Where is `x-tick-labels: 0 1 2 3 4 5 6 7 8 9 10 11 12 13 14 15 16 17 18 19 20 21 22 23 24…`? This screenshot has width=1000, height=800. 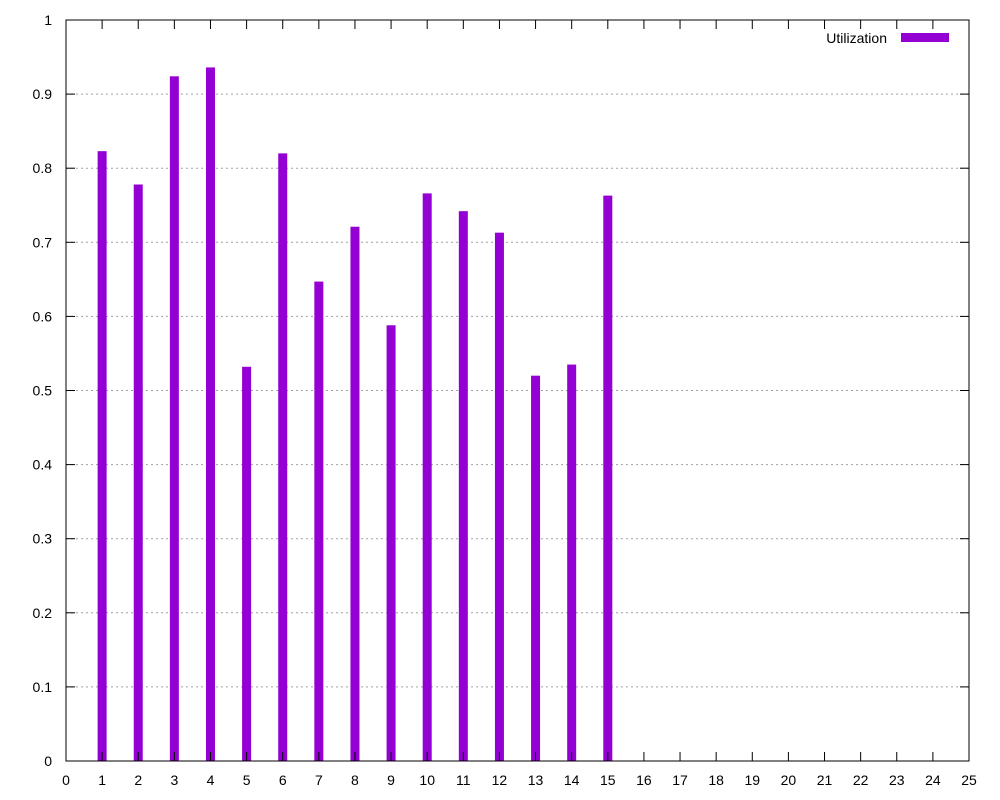 x-tick-labels: 0 1 2 3 4 5 6 7 8 9 10 11 12 13 14 15 16 17 18 19 20 21 22 23 24… is located at coordinates (519, 780).